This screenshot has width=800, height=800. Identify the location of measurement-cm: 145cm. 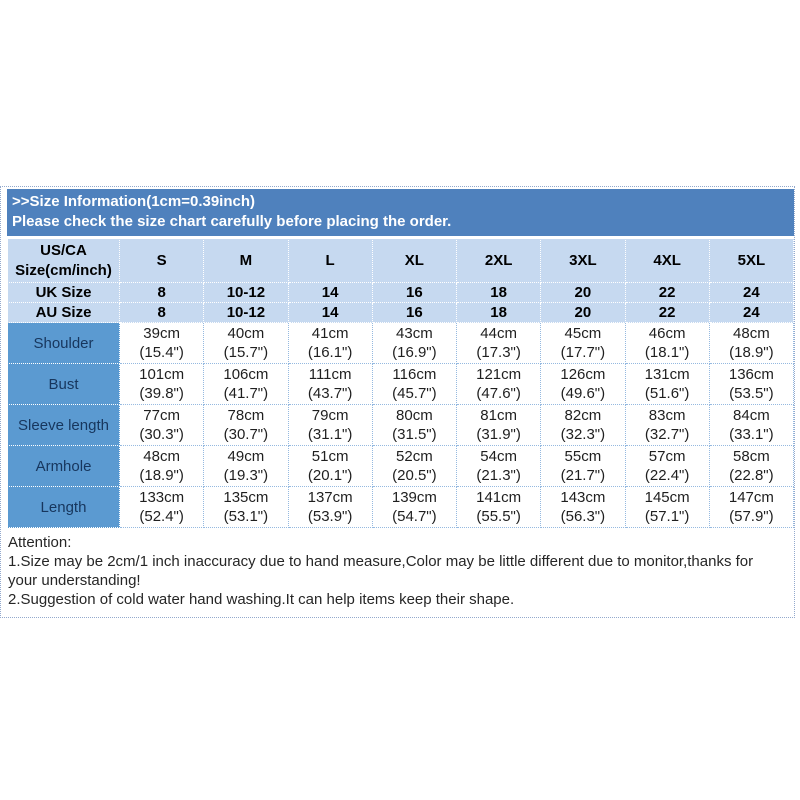
(667, 497).